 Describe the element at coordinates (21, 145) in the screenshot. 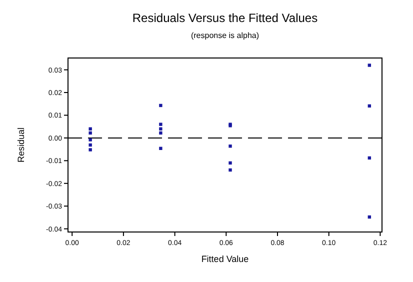

I see `y-axis-title: Residual` at that location.